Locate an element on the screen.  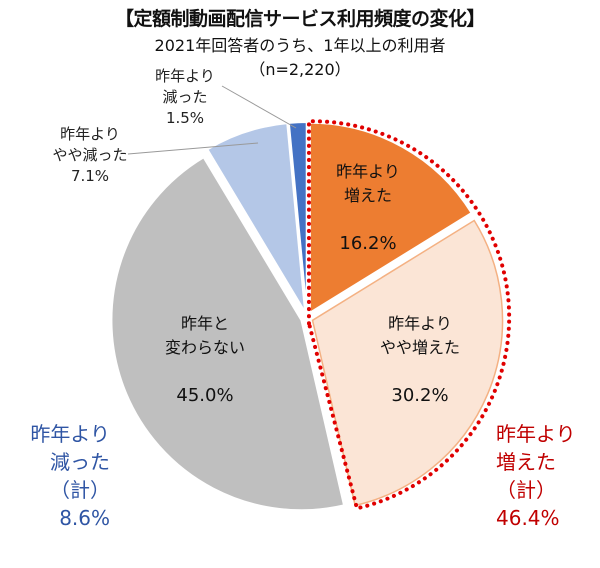
slice-value: 45.0% is located at coordinates (205, 395).